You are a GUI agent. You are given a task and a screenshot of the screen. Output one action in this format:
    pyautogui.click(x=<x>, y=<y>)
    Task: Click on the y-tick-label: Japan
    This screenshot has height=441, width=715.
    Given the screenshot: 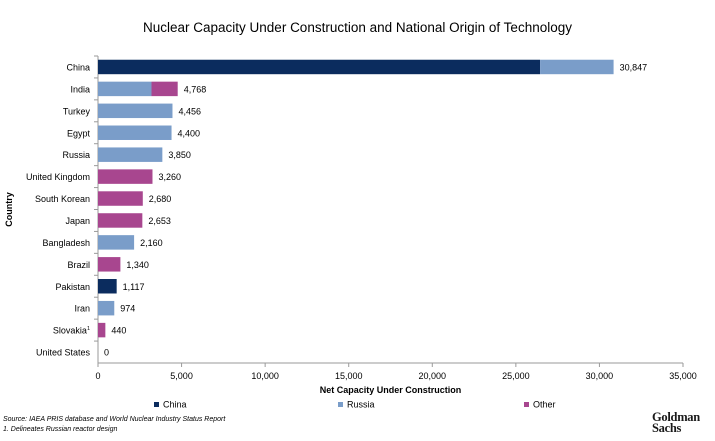 What is the action you would take?
    pyautogui.click(x=77, y=221)
    